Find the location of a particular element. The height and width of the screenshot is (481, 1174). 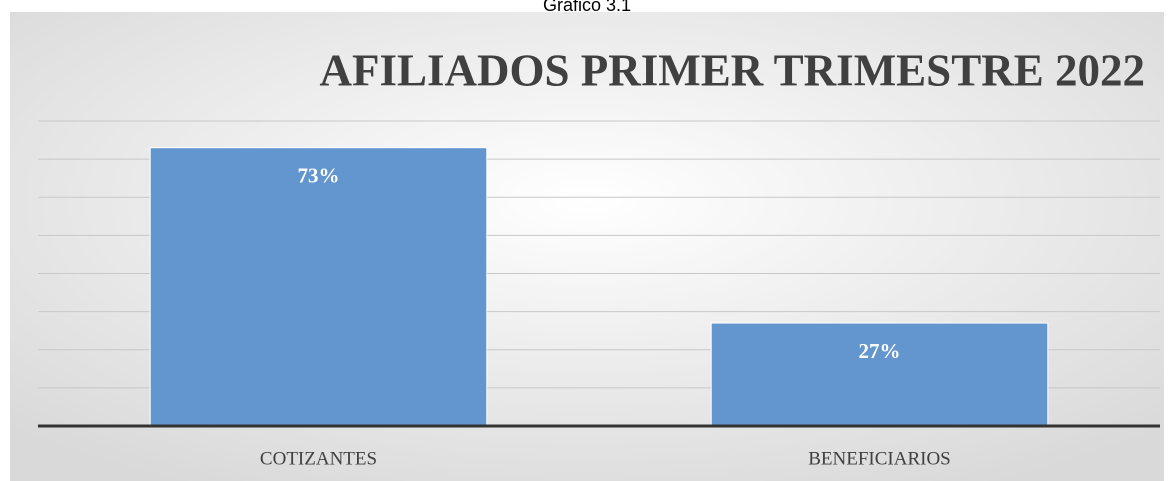

data-label: 73% is located at coordinates (319, 176).